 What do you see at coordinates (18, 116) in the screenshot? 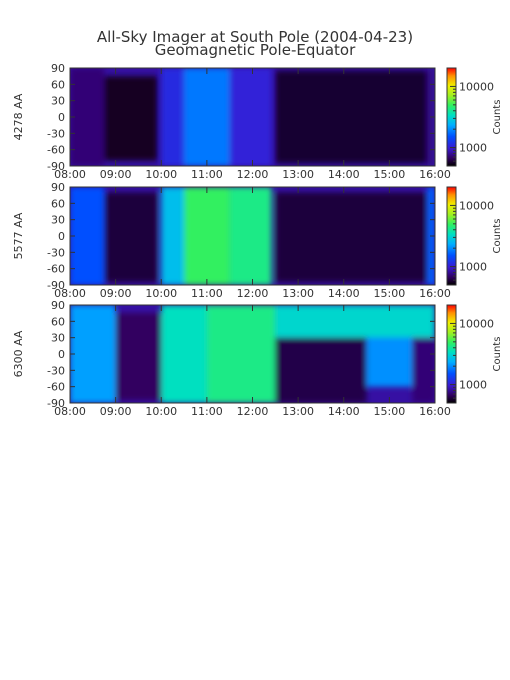
I see `y-axis-label: 4278 AA` at bounding box center [18, 116].